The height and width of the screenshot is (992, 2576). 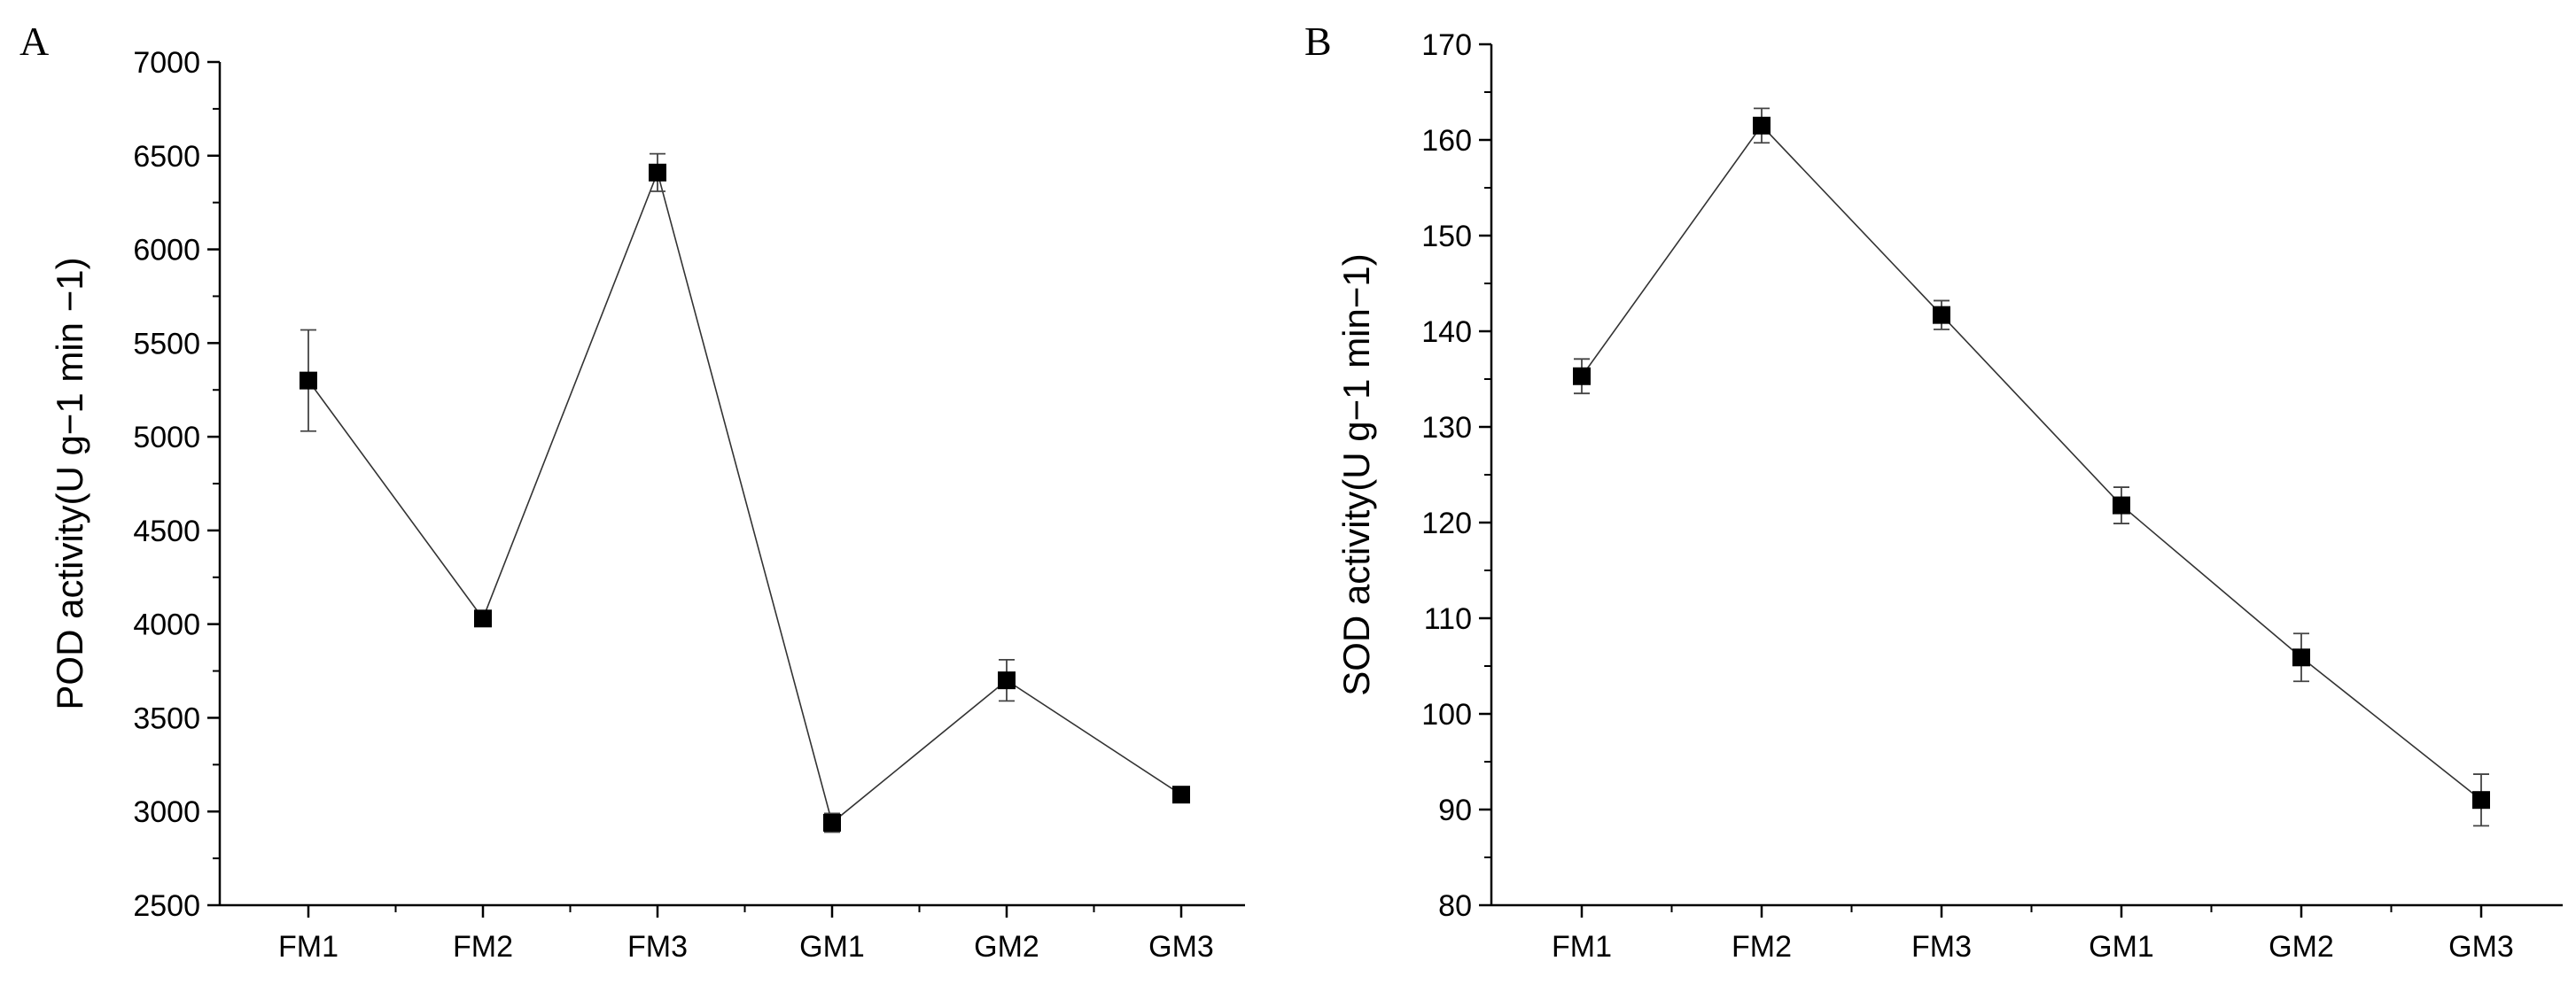 I want to click on y-tick-label: 2500, so click(x=167, y=906).